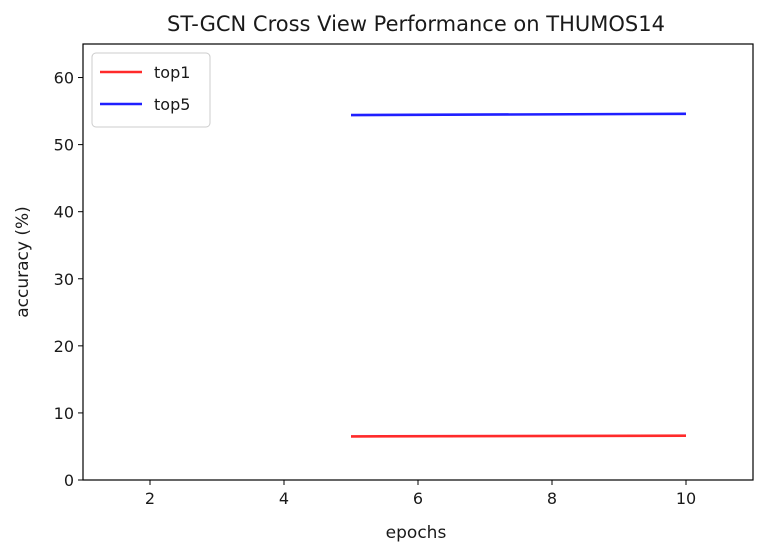 The image size is (763, 555). What do you see at coordinates (518, 436) in the screenshot?
I see `series-line-top1` at bounding box center [518, 436].